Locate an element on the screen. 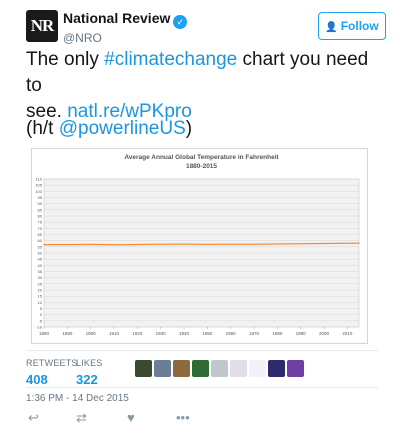  url-link: natl.re/wPKpro is located at coordinates (129, 111).